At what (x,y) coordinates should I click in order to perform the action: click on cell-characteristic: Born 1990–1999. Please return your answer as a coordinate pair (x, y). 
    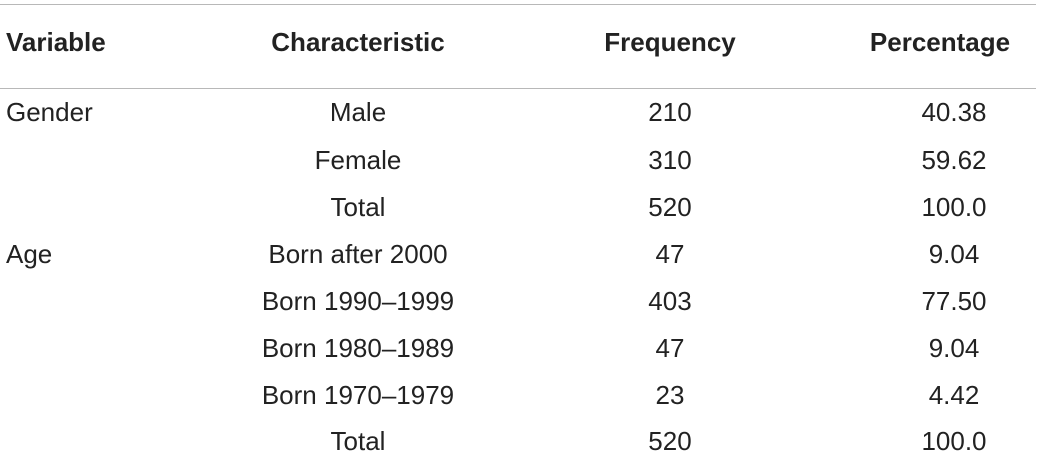
    Looking at the image, I should click on (358, 301).